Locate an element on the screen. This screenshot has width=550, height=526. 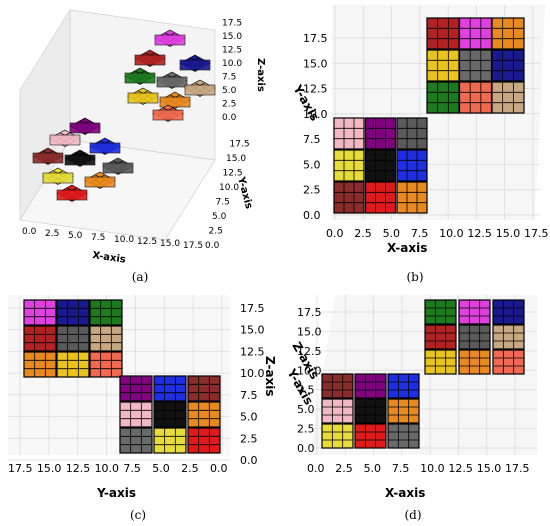
panel-a-xlabel: X-axis is located at coordinates (109, 257).